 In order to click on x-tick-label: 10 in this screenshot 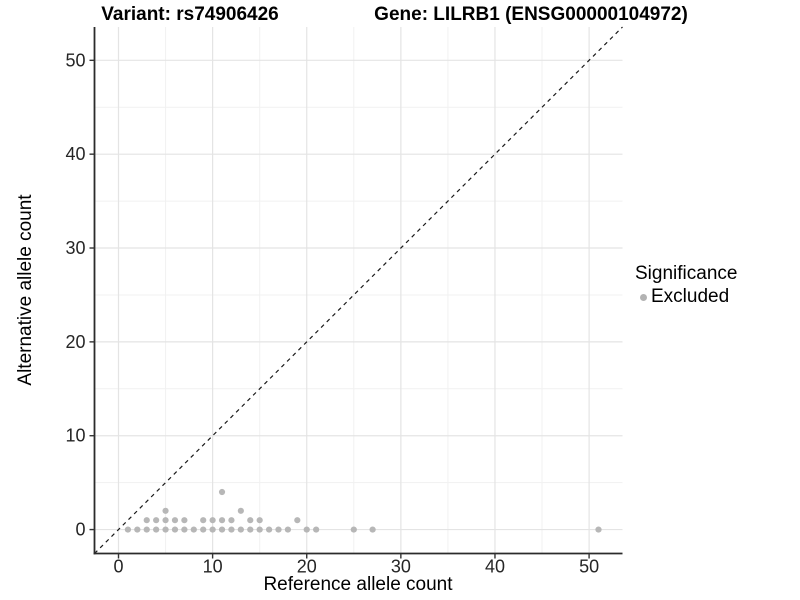, I will do `click(213, 567)`.